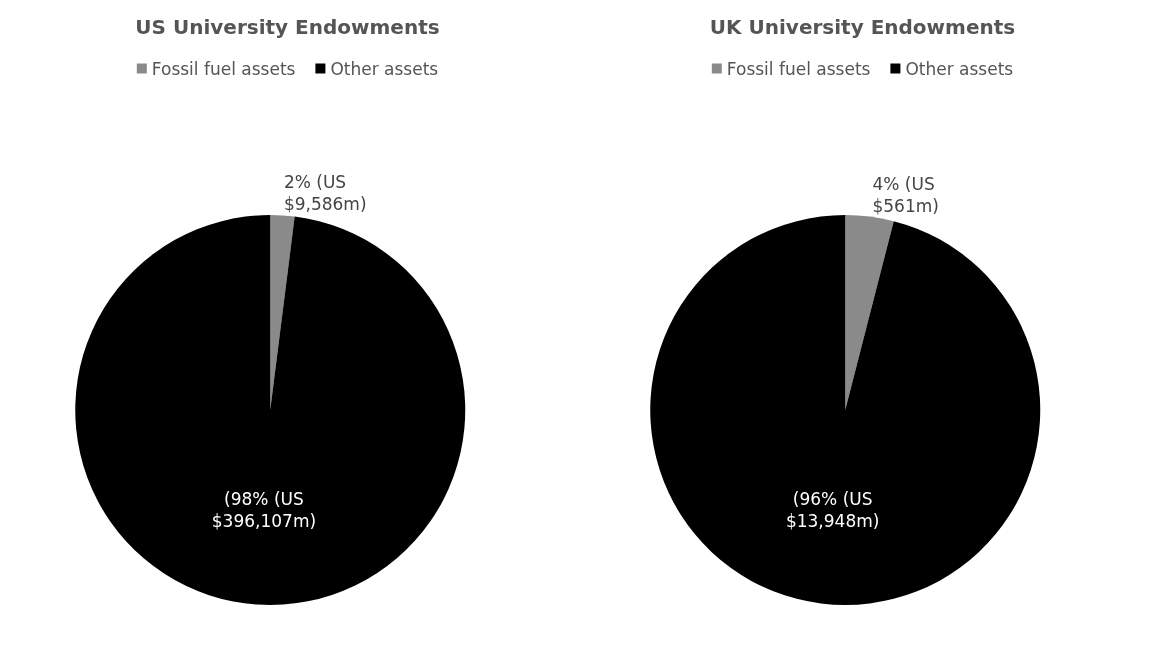 This screenshot has height=657, width=1150. I want to click on data-label: (98% (US $396,107m), so click(264, 510).